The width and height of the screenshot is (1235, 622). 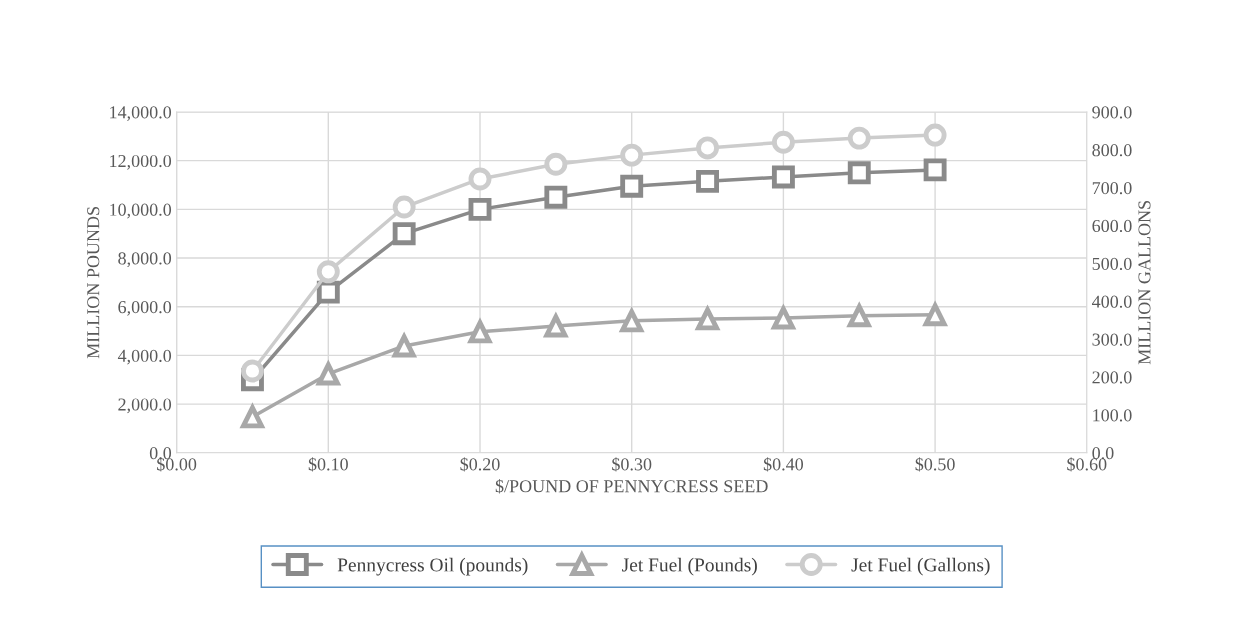 I want to click on y2-tick-label: 600.0, so click(x=1112, y=226).